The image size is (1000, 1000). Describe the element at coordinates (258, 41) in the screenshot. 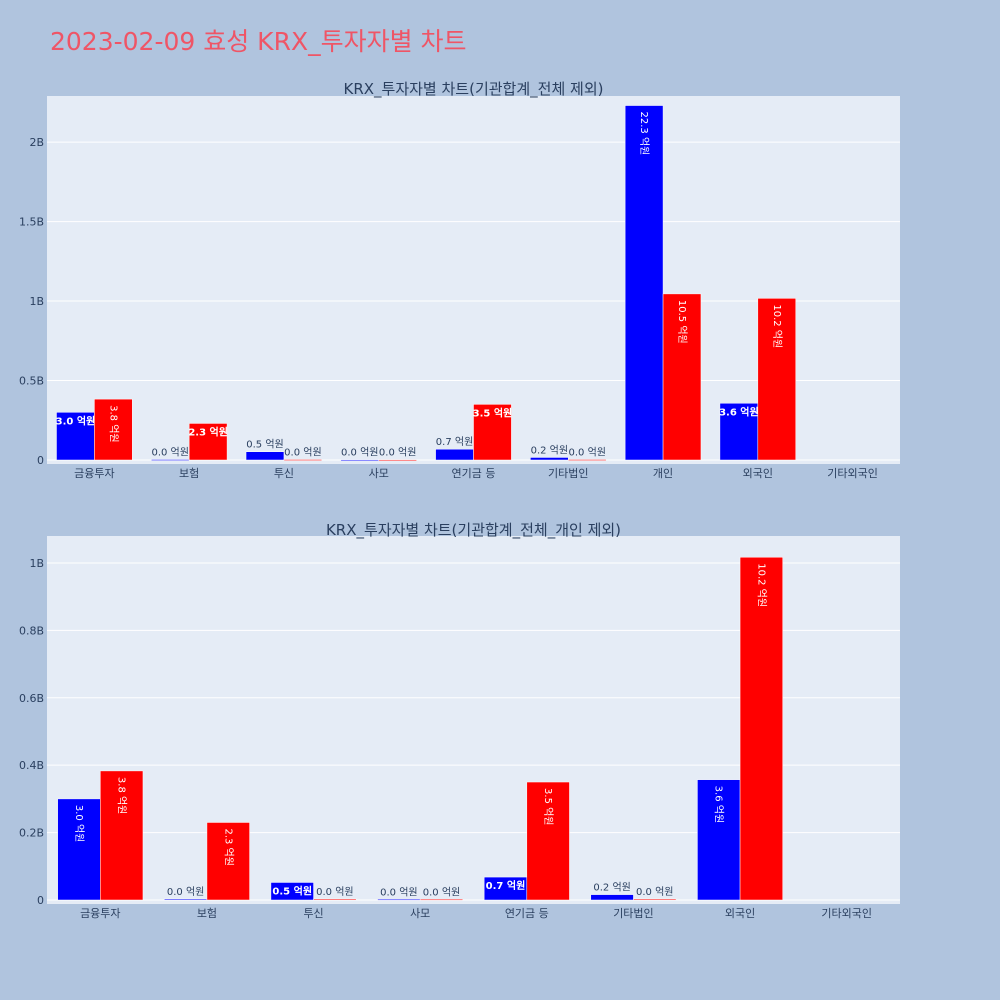

I see `page-title: 2023-02-09 효성 KRX_투자자별 차트` at that location.